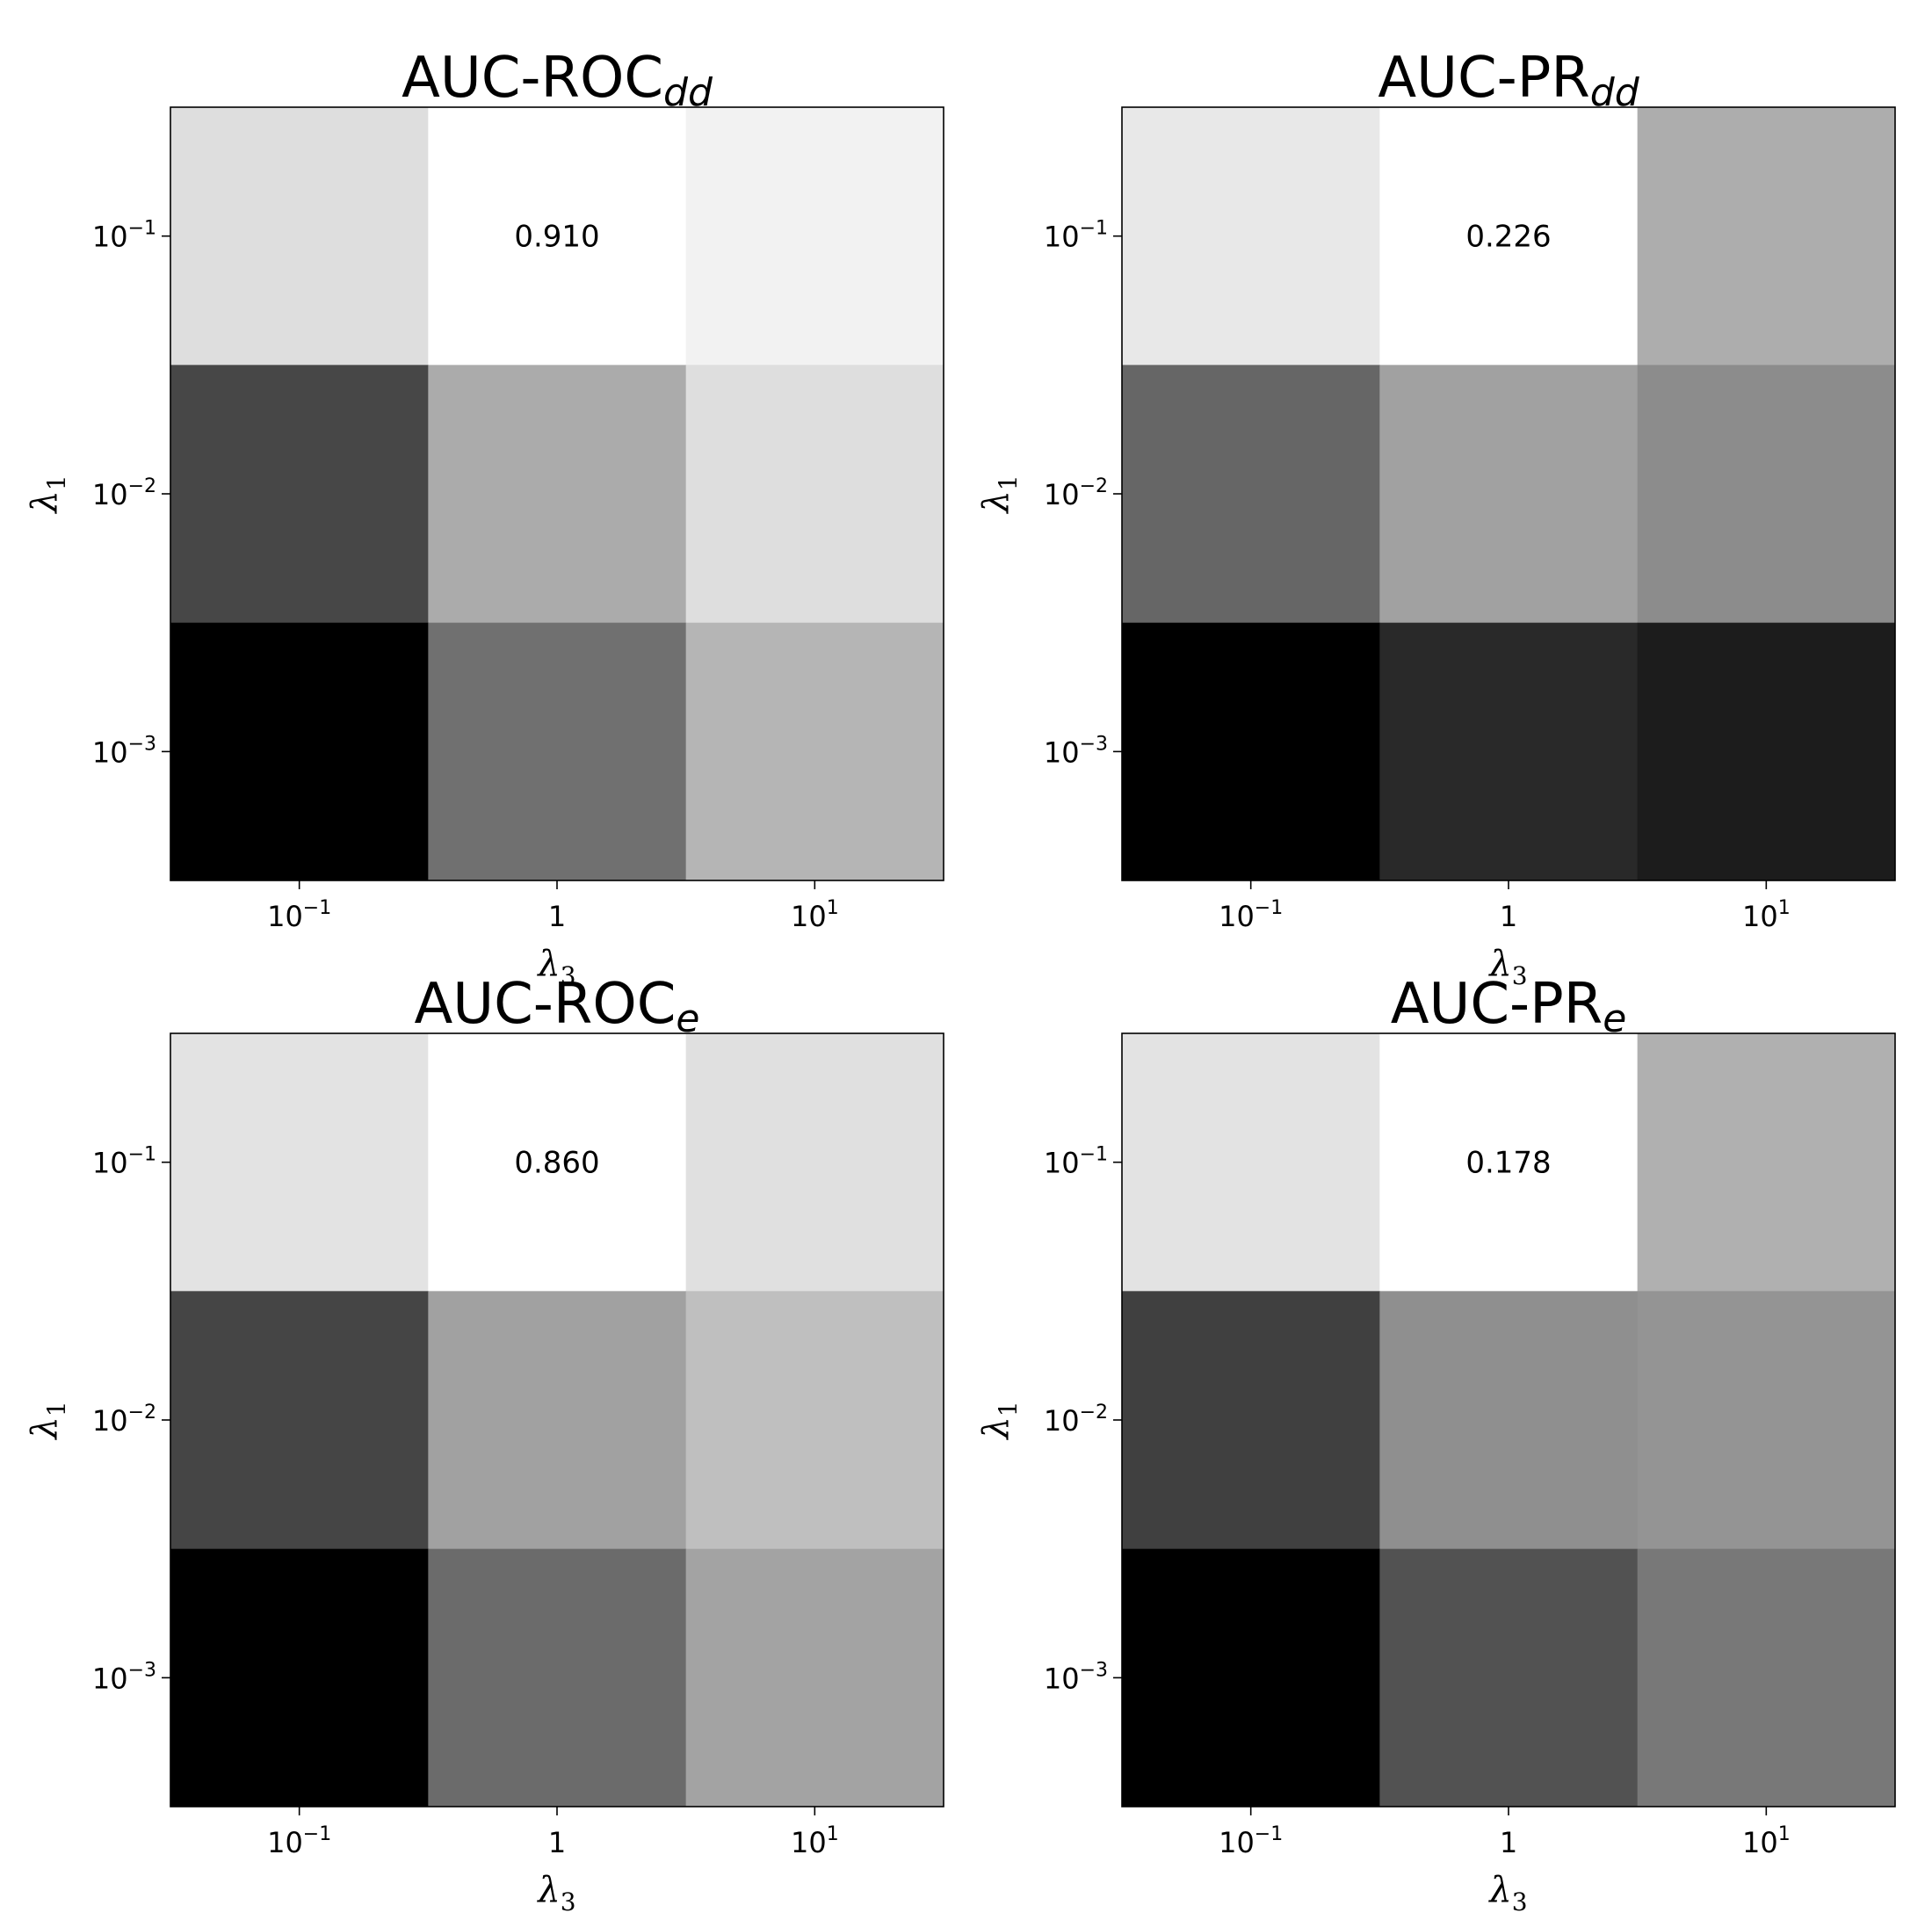 This screenshot has height=1927, width=1932. I want to click on chart-title: AUC-ROCe, so click(556, 1006).